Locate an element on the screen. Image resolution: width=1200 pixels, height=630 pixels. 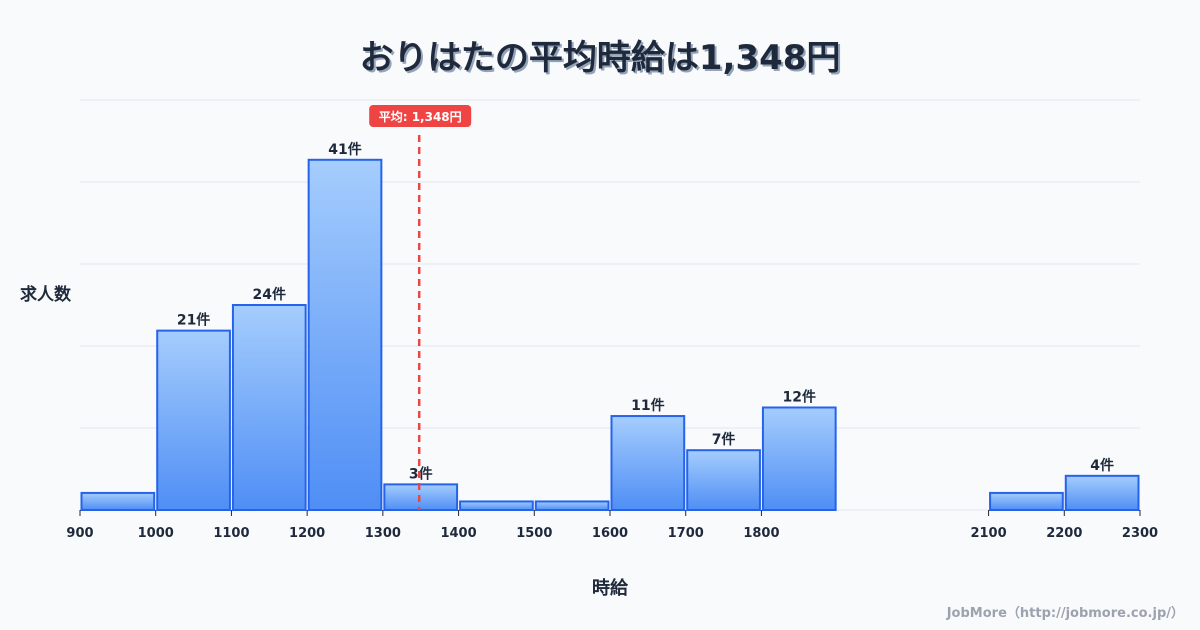
x-tick-label: 900 is located at coordinates (79, 533).